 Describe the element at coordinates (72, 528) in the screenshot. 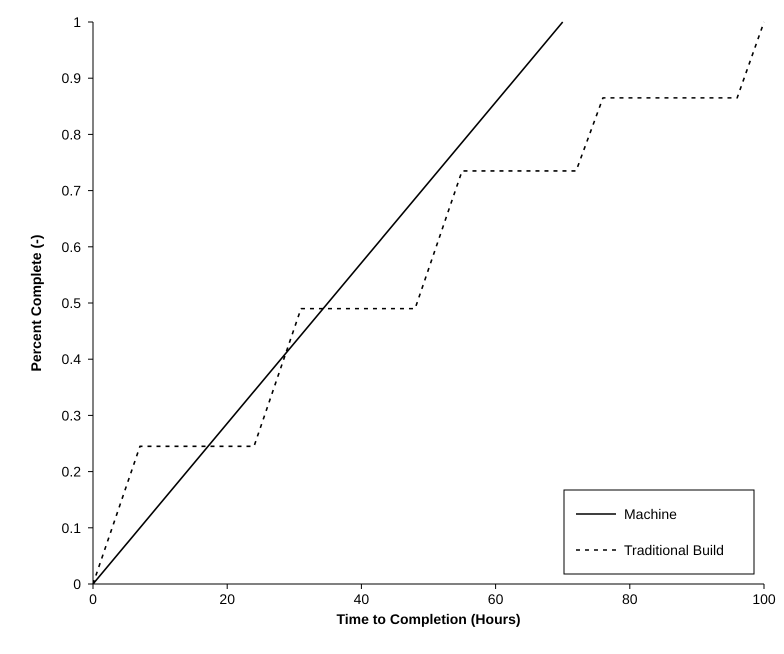

I see `y-tick-label: 0.1` at that location.